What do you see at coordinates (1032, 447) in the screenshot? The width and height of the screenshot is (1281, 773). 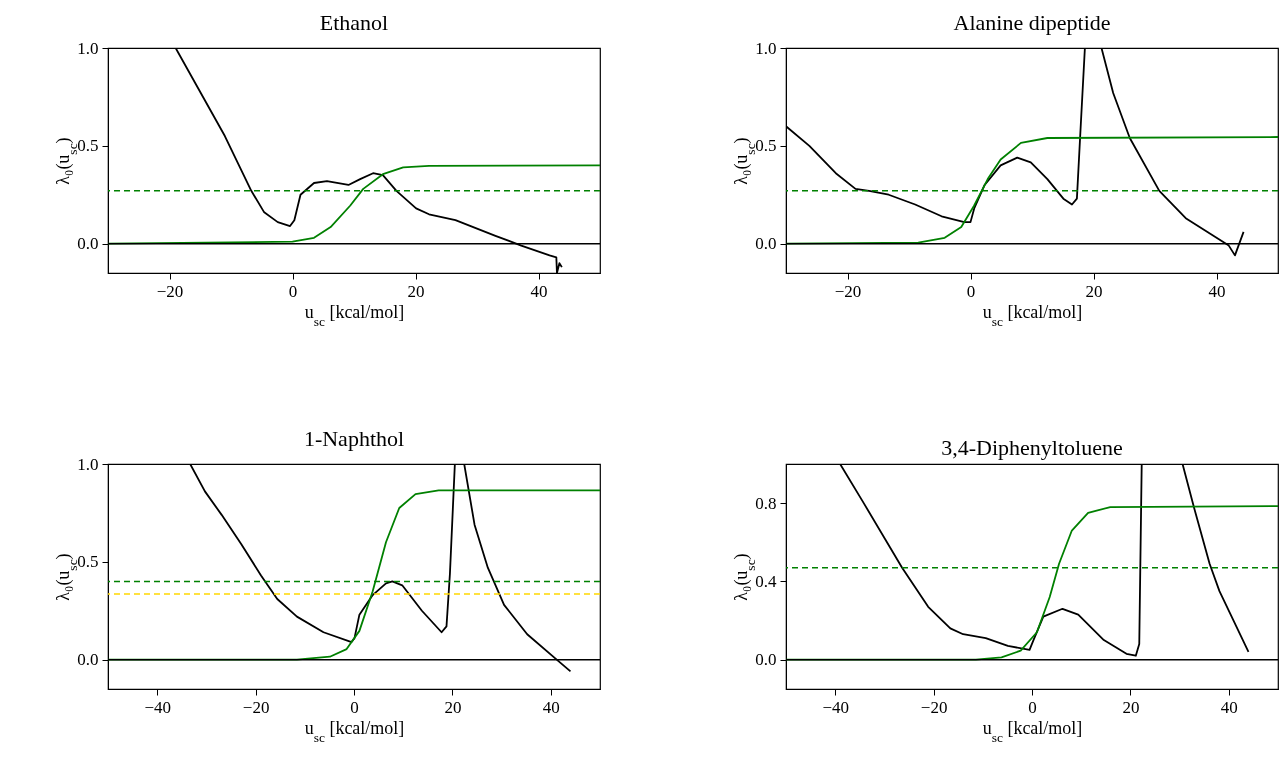 I see `chart-title: 3,4-Diphenyltoluene` at bounding box center [1032, 447].